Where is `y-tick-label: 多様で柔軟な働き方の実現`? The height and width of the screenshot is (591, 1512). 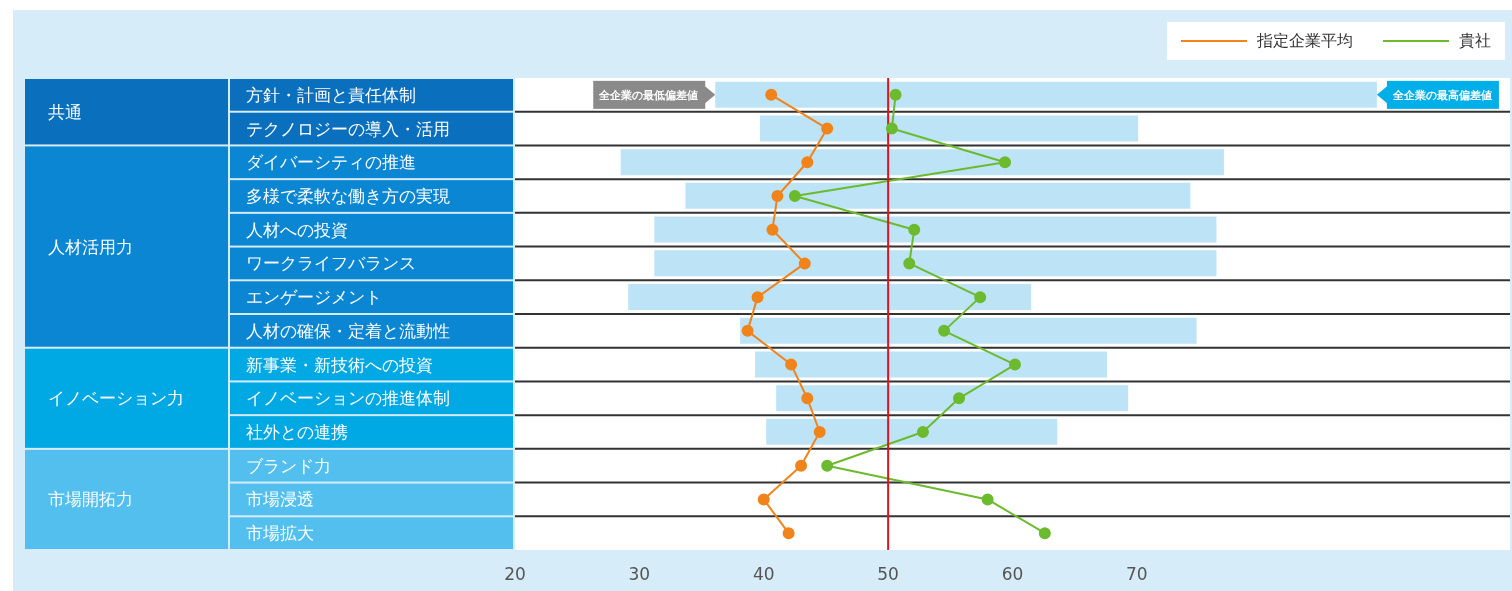
y-tick-label: 多様で柔軟な働き方の実現 is located at coordinates (348, 195).